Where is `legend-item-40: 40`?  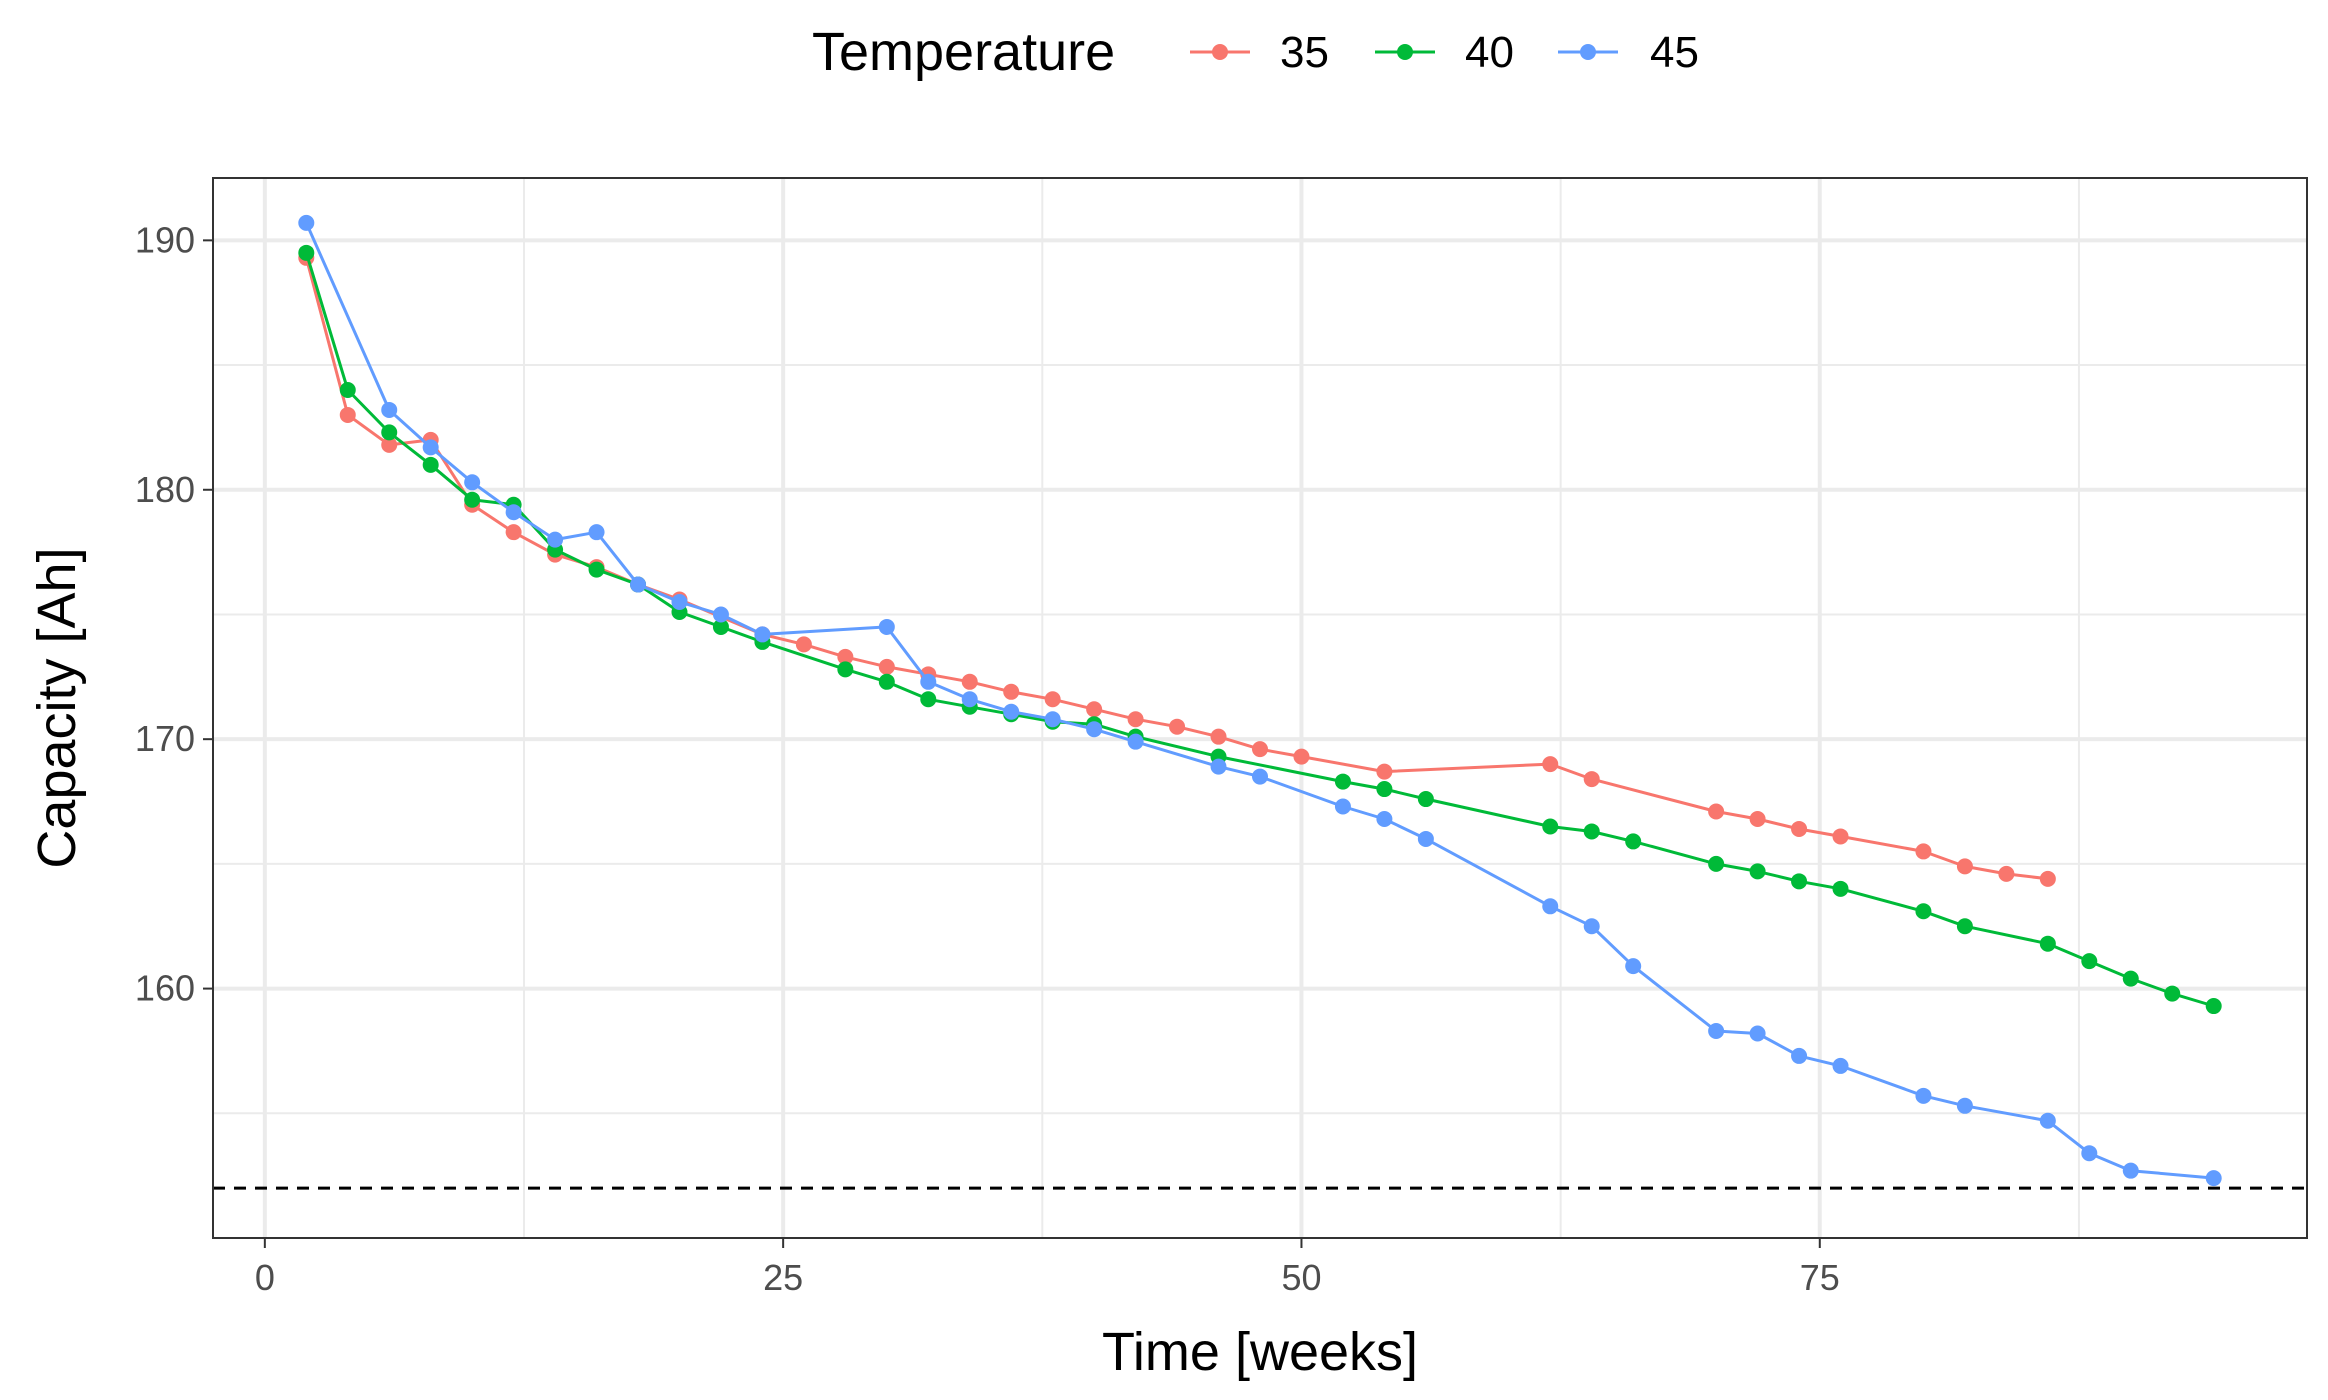 legend-item-40: 40 is located at coordinates (1444, 52).